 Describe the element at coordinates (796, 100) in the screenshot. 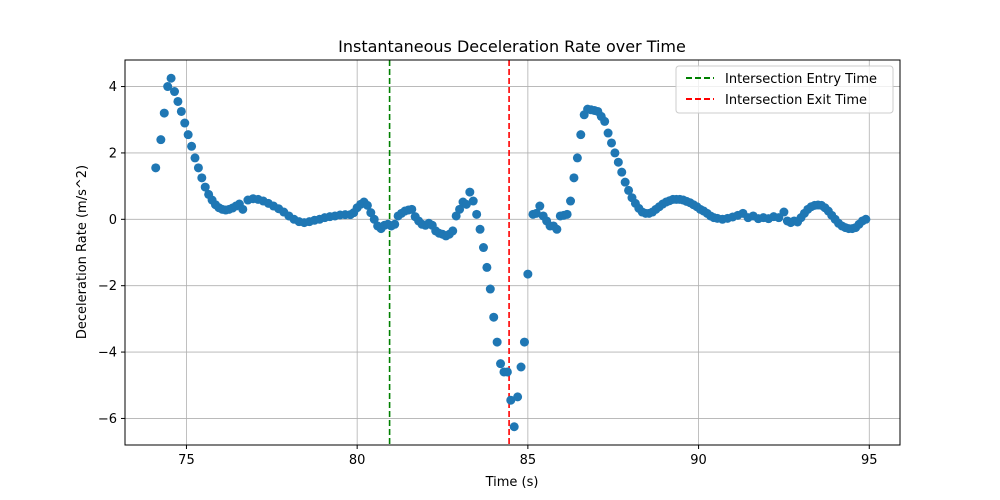

I see `legend-entry-text: Intersection Exit Time` at that location.